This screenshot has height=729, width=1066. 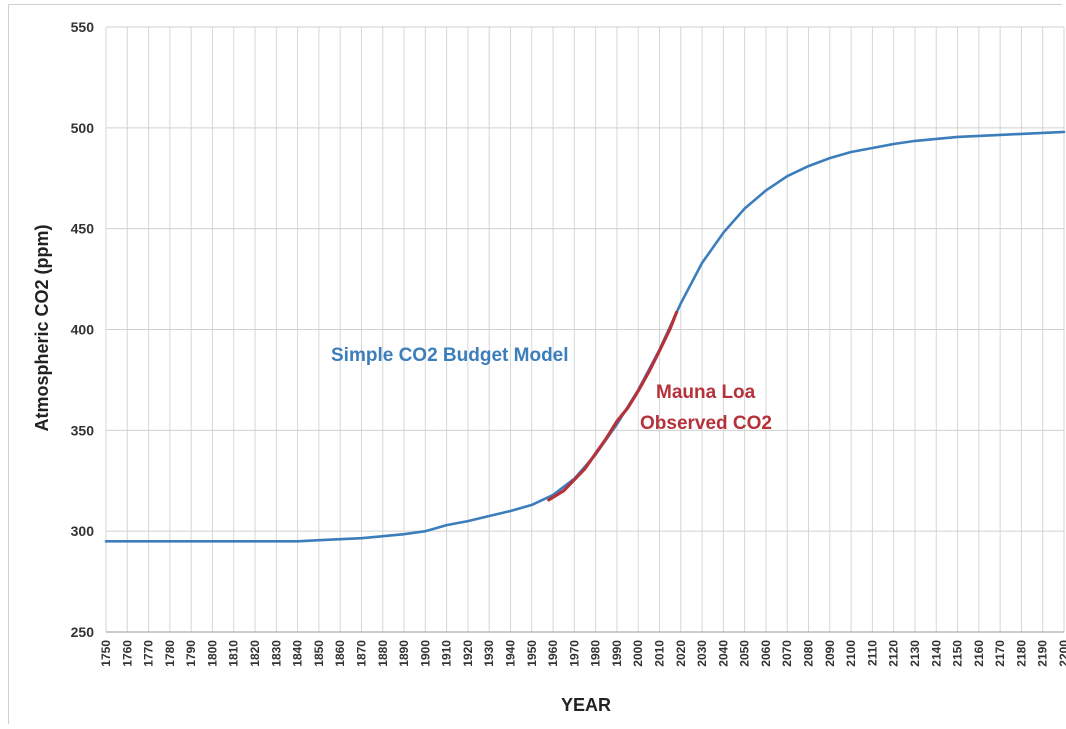 What do you see at coordinates (617, 653) in the screenshot?
I see `x-tick-label: 1990` at bounding box center [617, 653].